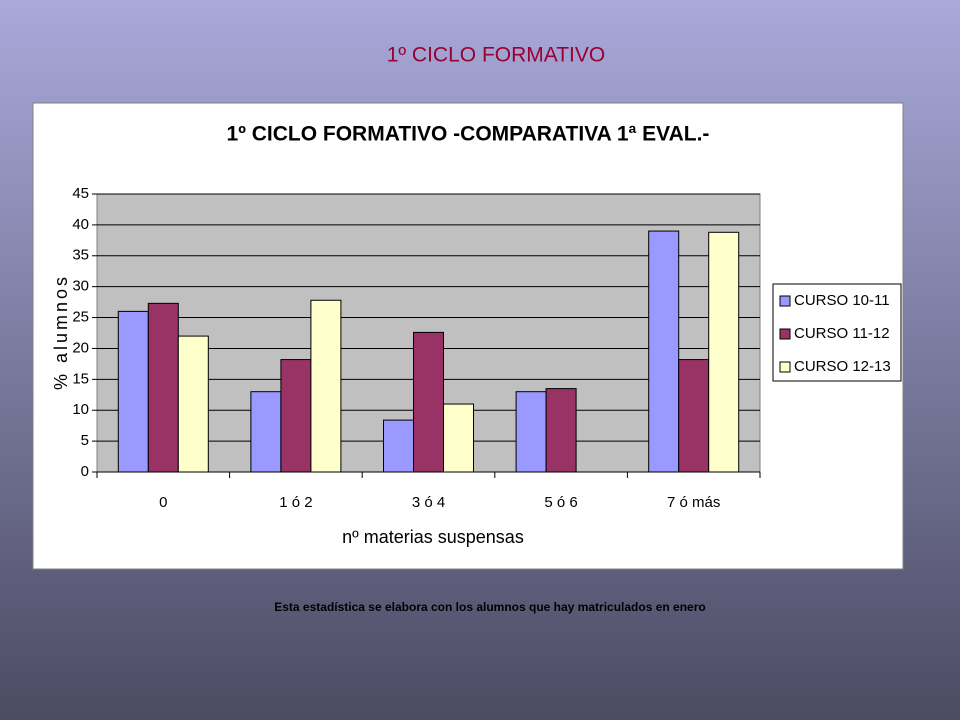  Describe the element at coordinates (80, 193) in the screenshot. I see `y-tick-label: 45` at that location.